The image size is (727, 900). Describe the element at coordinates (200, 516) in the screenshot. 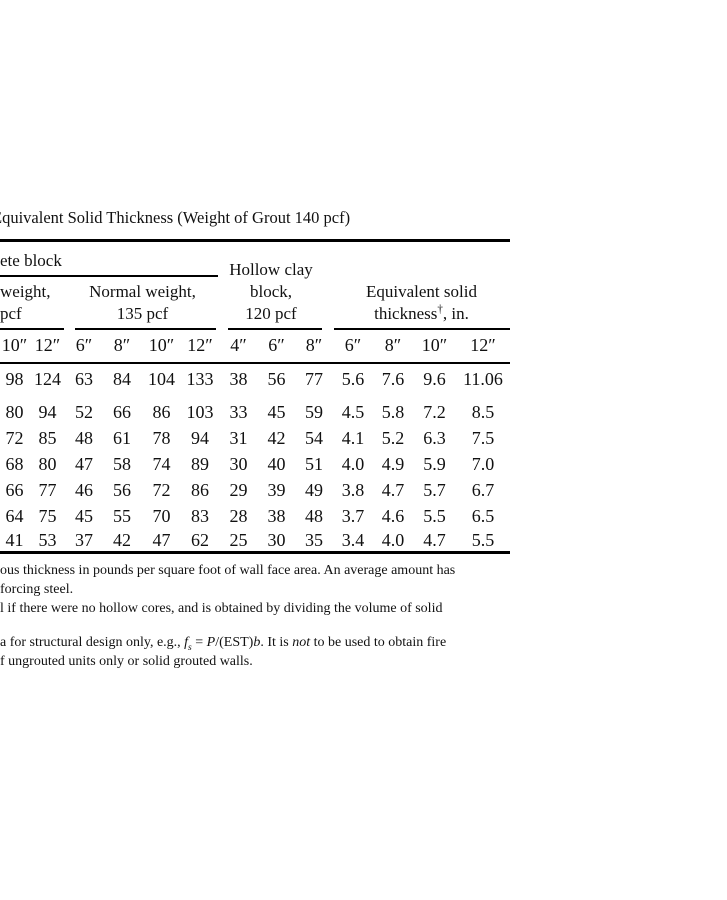

I see `table-cell: 83` at that location.